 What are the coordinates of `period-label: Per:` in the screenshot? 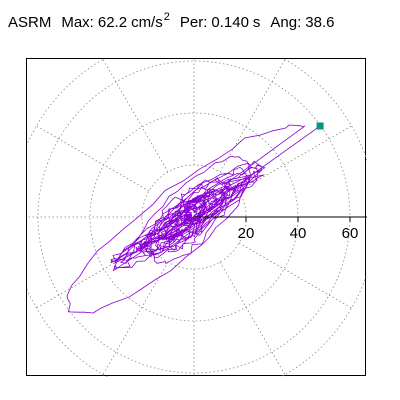 It's located at (193, 22).